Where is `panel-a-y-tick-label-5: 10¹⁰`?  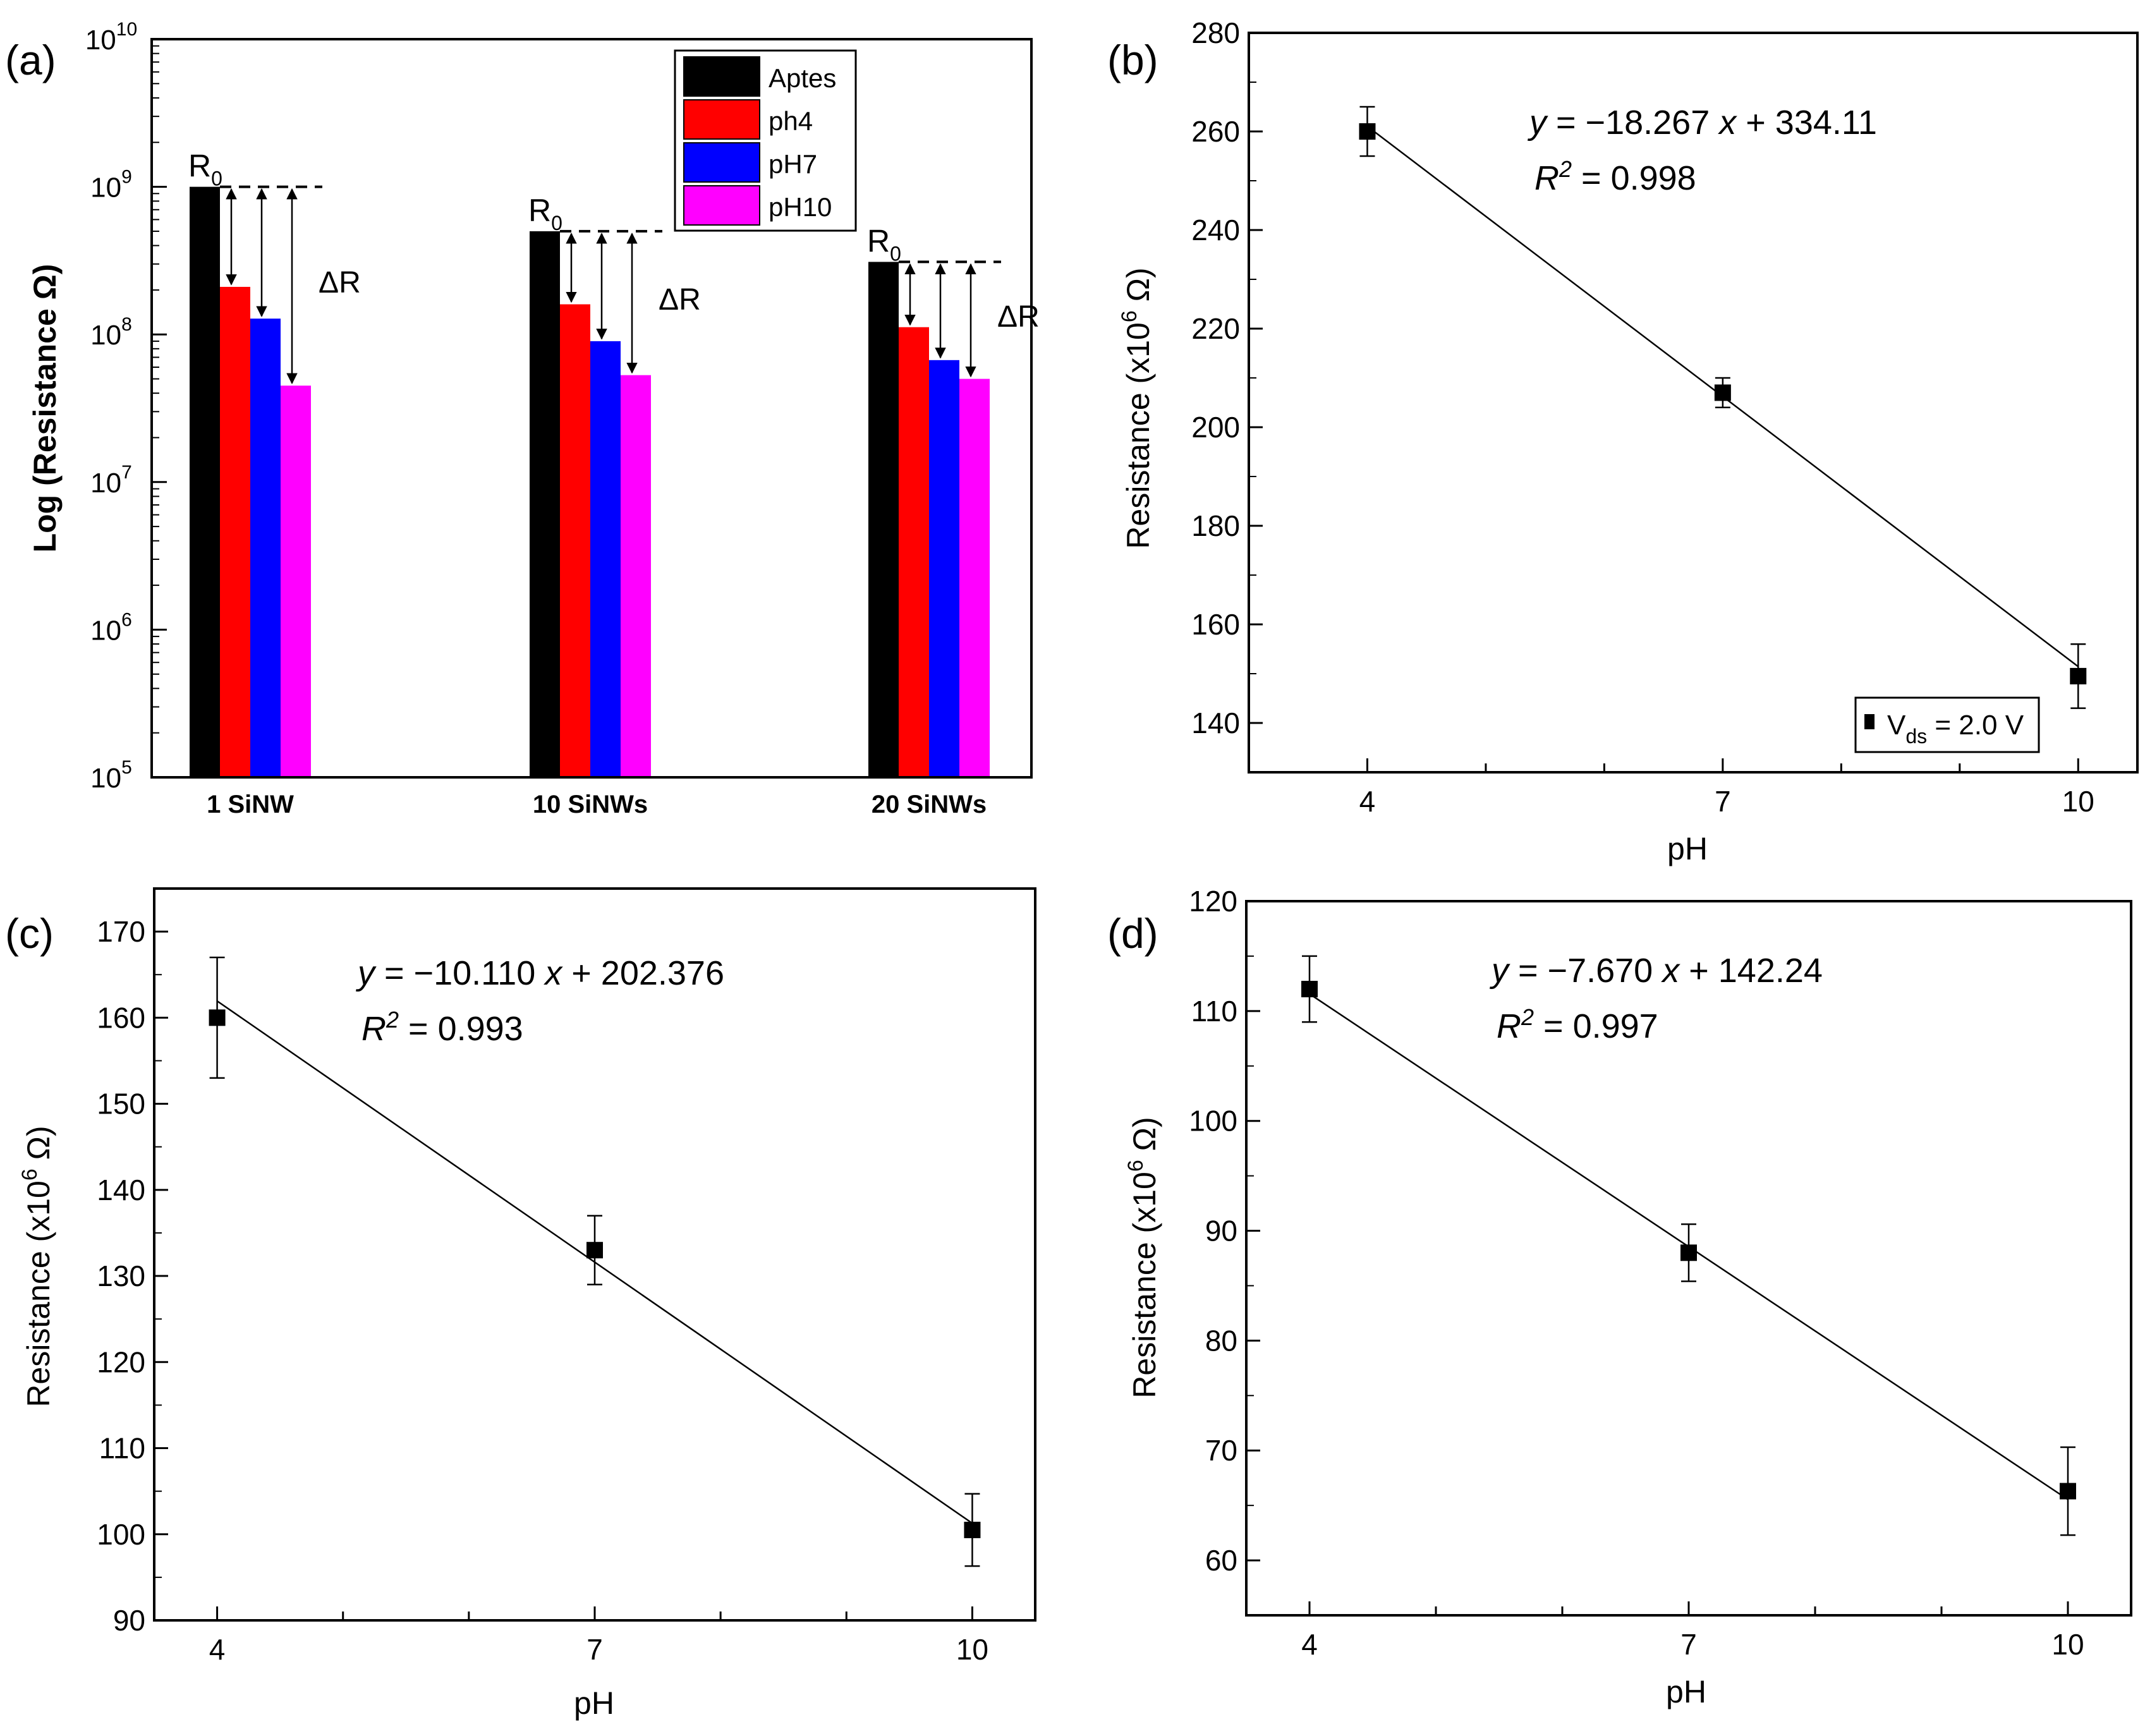
panel-a-y-tick-label-5: 10¹⁰ is located at coordinates (111, 38).